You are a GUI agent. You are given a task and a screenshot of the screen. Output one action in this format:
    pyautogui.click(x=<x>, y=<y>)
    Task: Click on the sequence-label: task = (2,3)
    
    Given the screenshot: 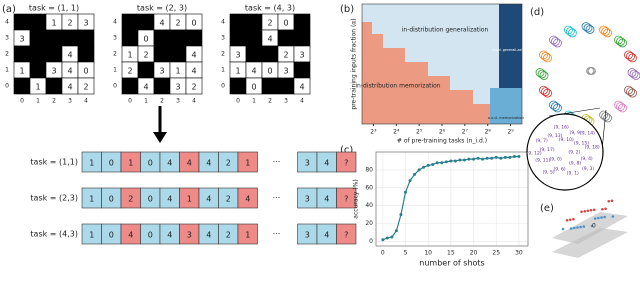 What is the action you would take?
    pyautogui.click(x=54, y=198)
    